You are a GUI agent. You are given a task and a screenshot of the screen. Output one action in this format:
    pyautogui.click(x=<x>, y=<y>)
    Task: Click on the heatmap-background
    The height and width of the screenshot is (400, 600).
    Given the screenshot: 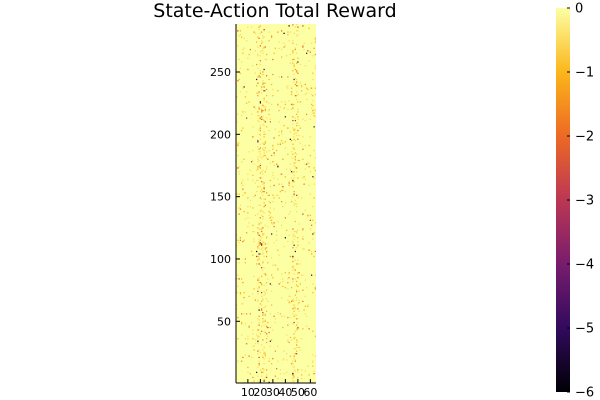 What is the action you would take?
    pyautogui.click(x=276, y=203)
    